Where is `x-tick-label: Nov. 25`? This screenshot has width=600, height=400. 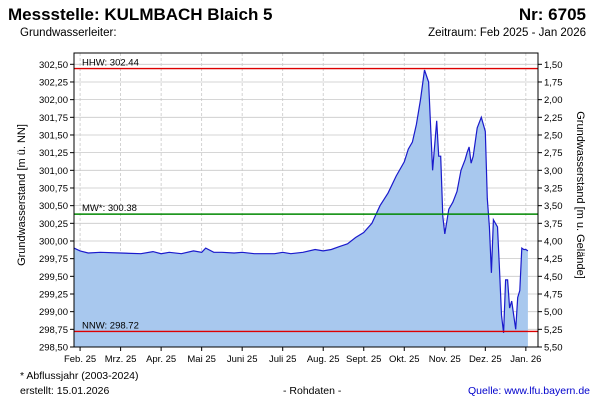 x-tick-label: Nov. 25 is located at coordinates (445, 359).